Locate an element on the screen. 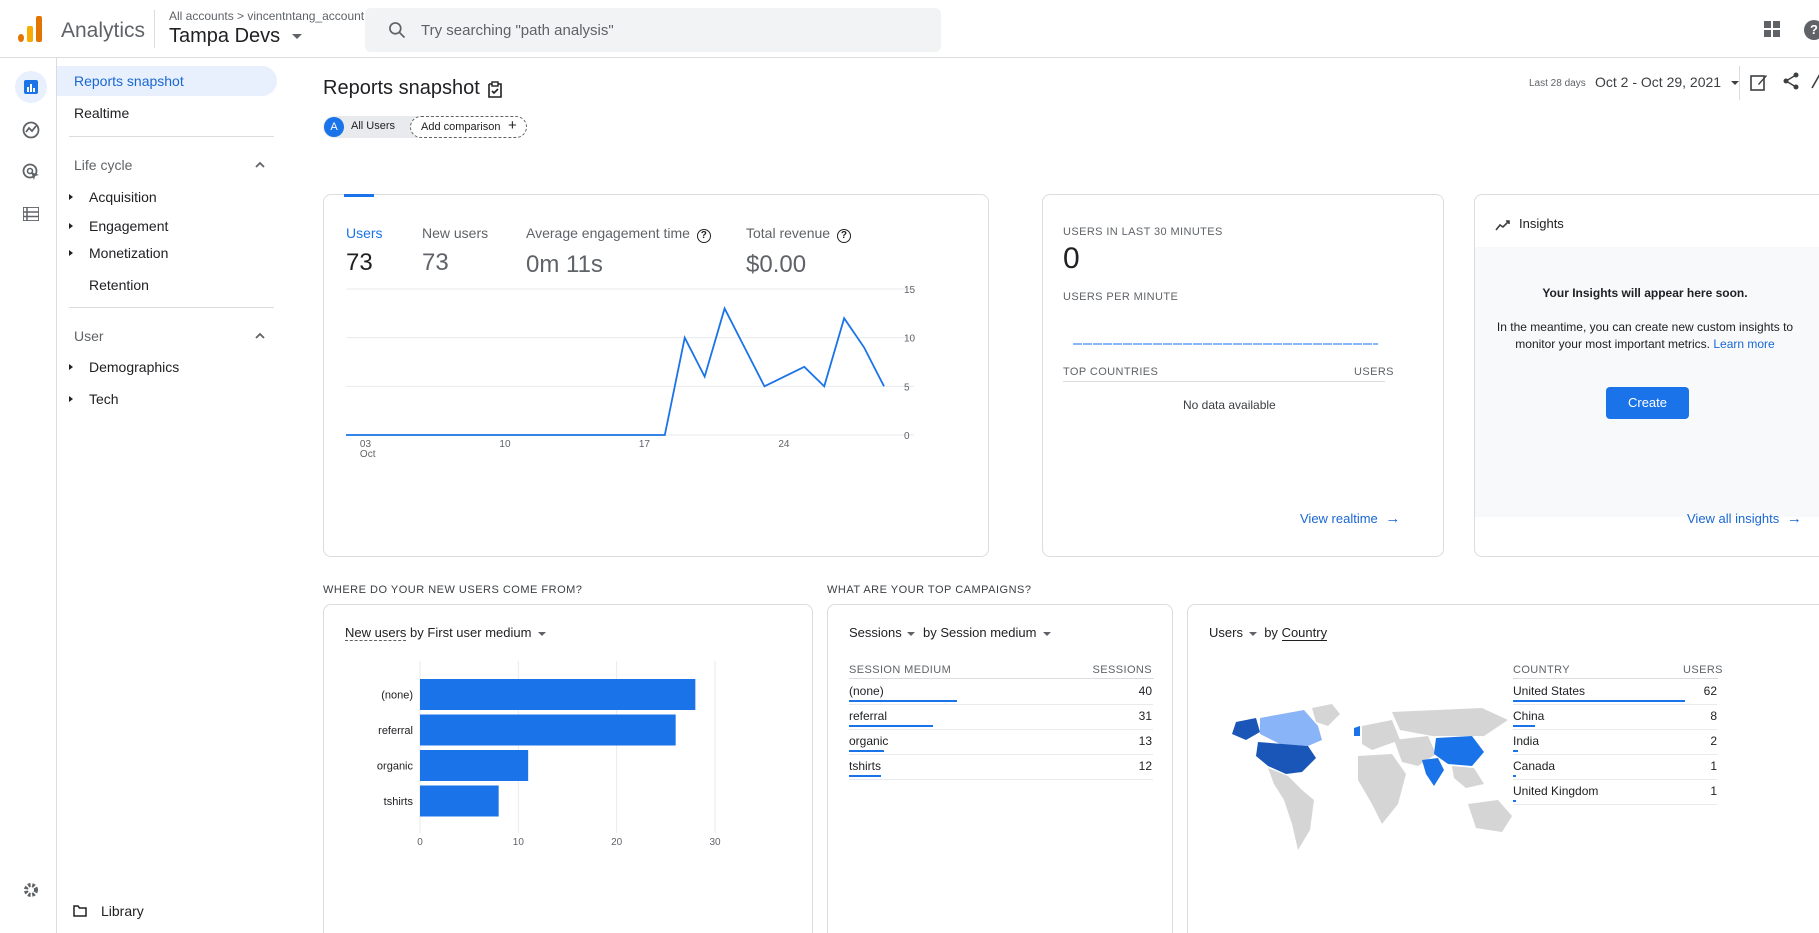 Image resolution: width=1819 pixels, height=933 pixels. metric-tab-new-users: New users 73 is located at coordinates (455, 251).